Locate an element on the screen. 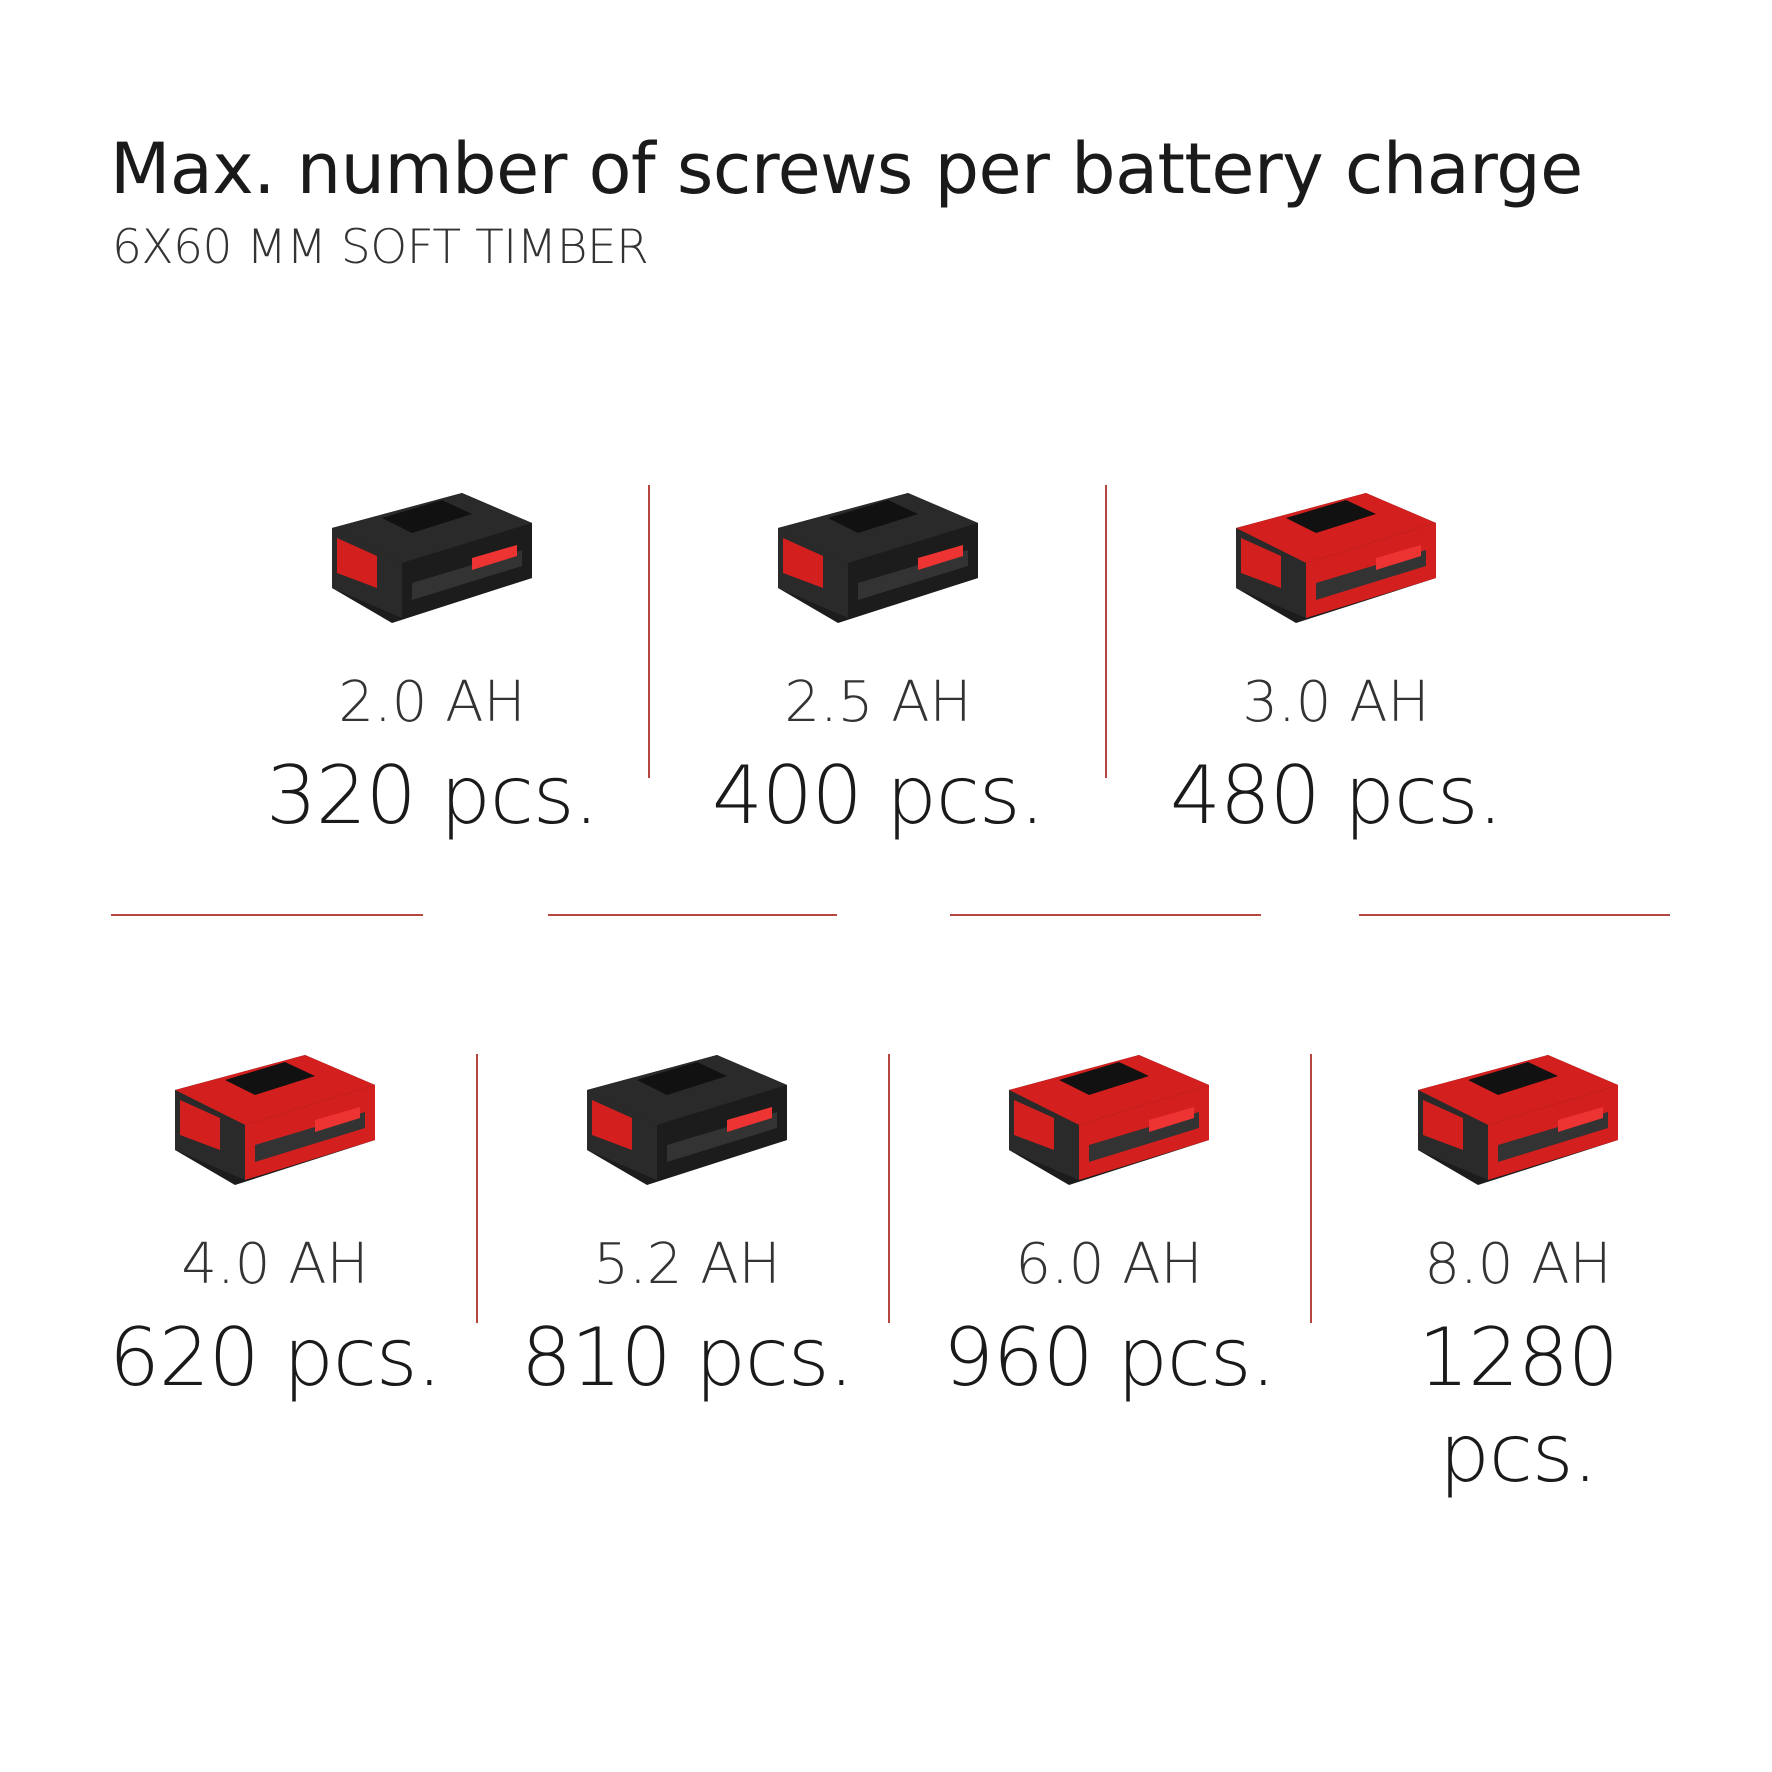 The image size is (1772, 1772). battery-capacity: 2.0 AH is located at coordinates (432, 702).